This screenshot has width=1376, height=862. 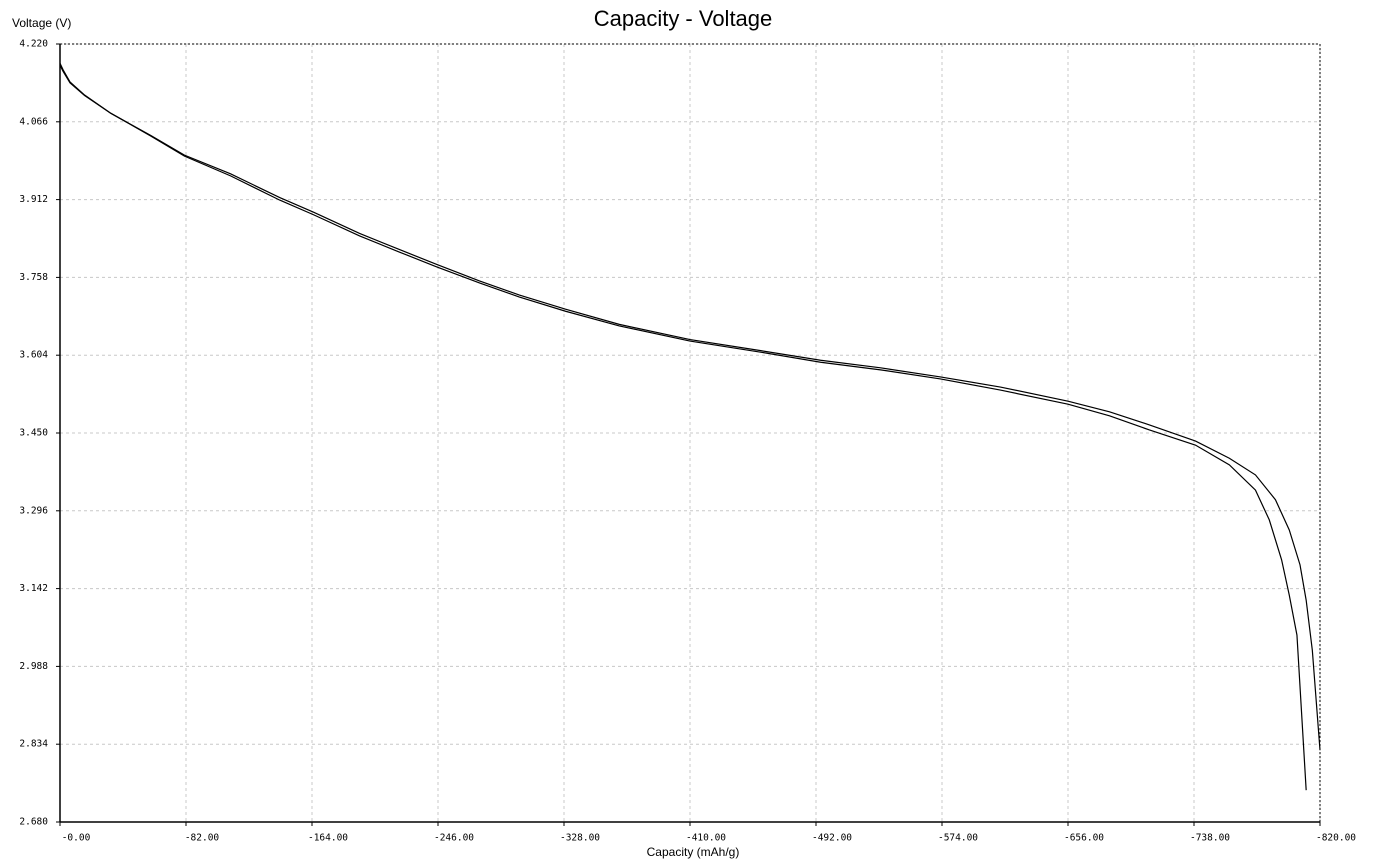 What do you see at coordinates (33, 666) in the screenshot?
I see `y-tick-label: 2.988` at bounding box center [33, 666].